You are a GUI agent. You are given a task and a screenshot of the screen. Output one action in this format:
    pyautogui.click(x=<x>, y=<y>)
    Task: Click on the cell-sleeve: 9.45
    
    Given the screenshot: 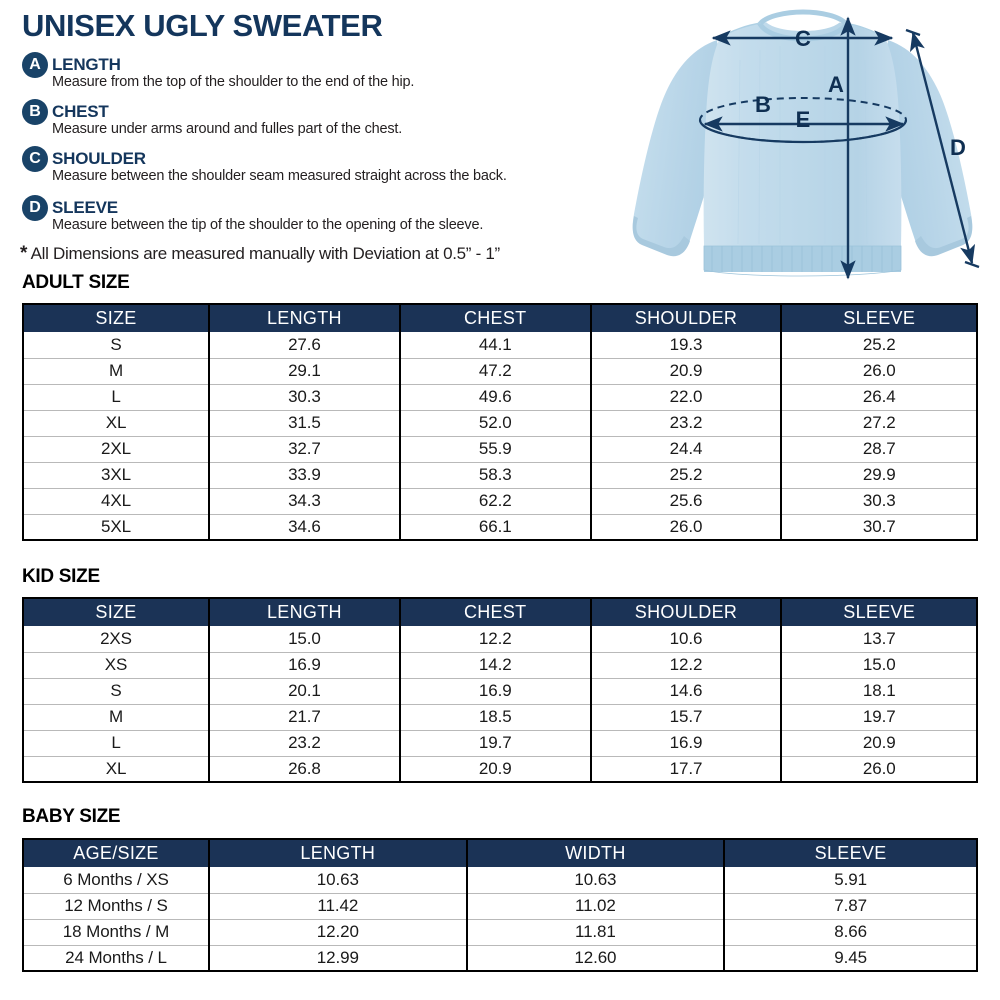 What is the action you would take?
    pyautogui.click(x=850, y=957)
    